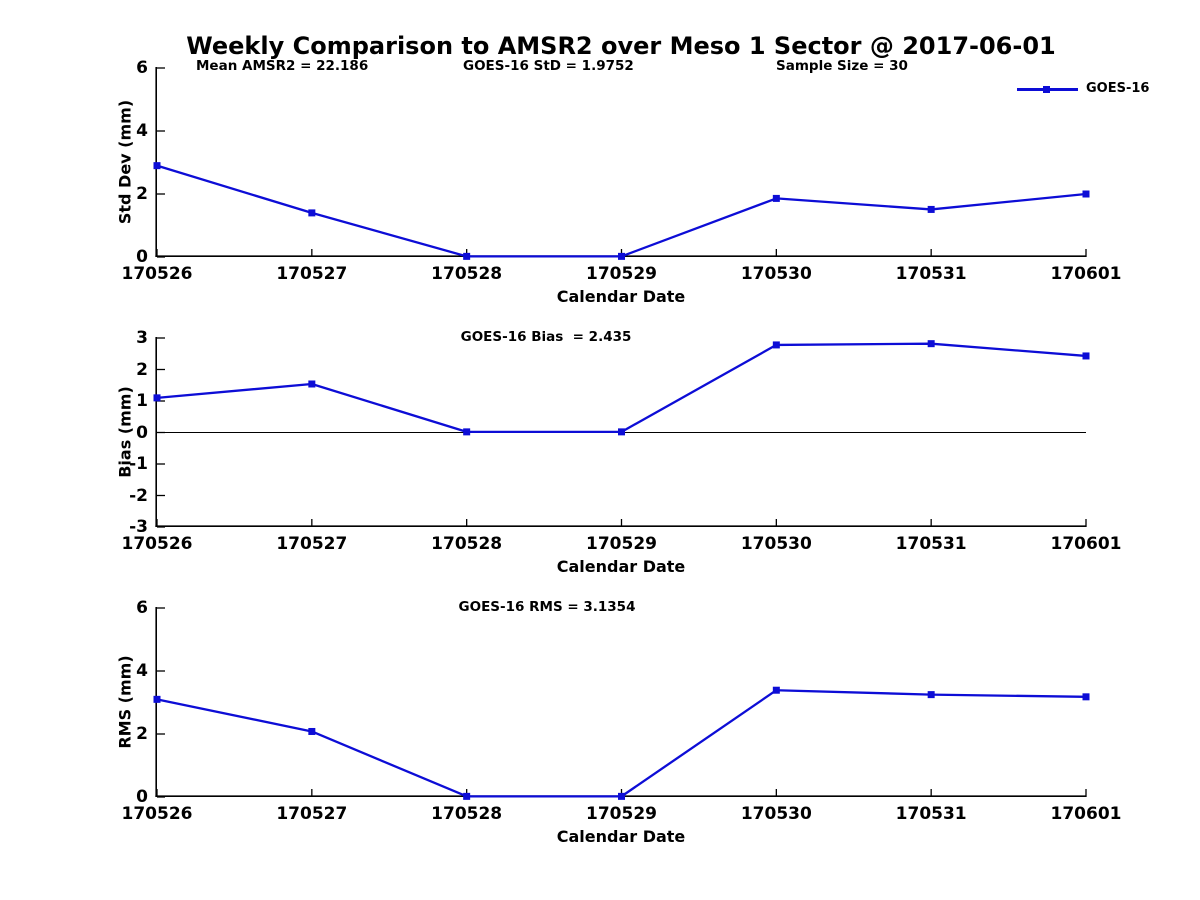 Image resolution: width=1200 pixels, height=900 pixels. I want to click on x-axis-label-middle: Calendar Date, so click(621, 566).